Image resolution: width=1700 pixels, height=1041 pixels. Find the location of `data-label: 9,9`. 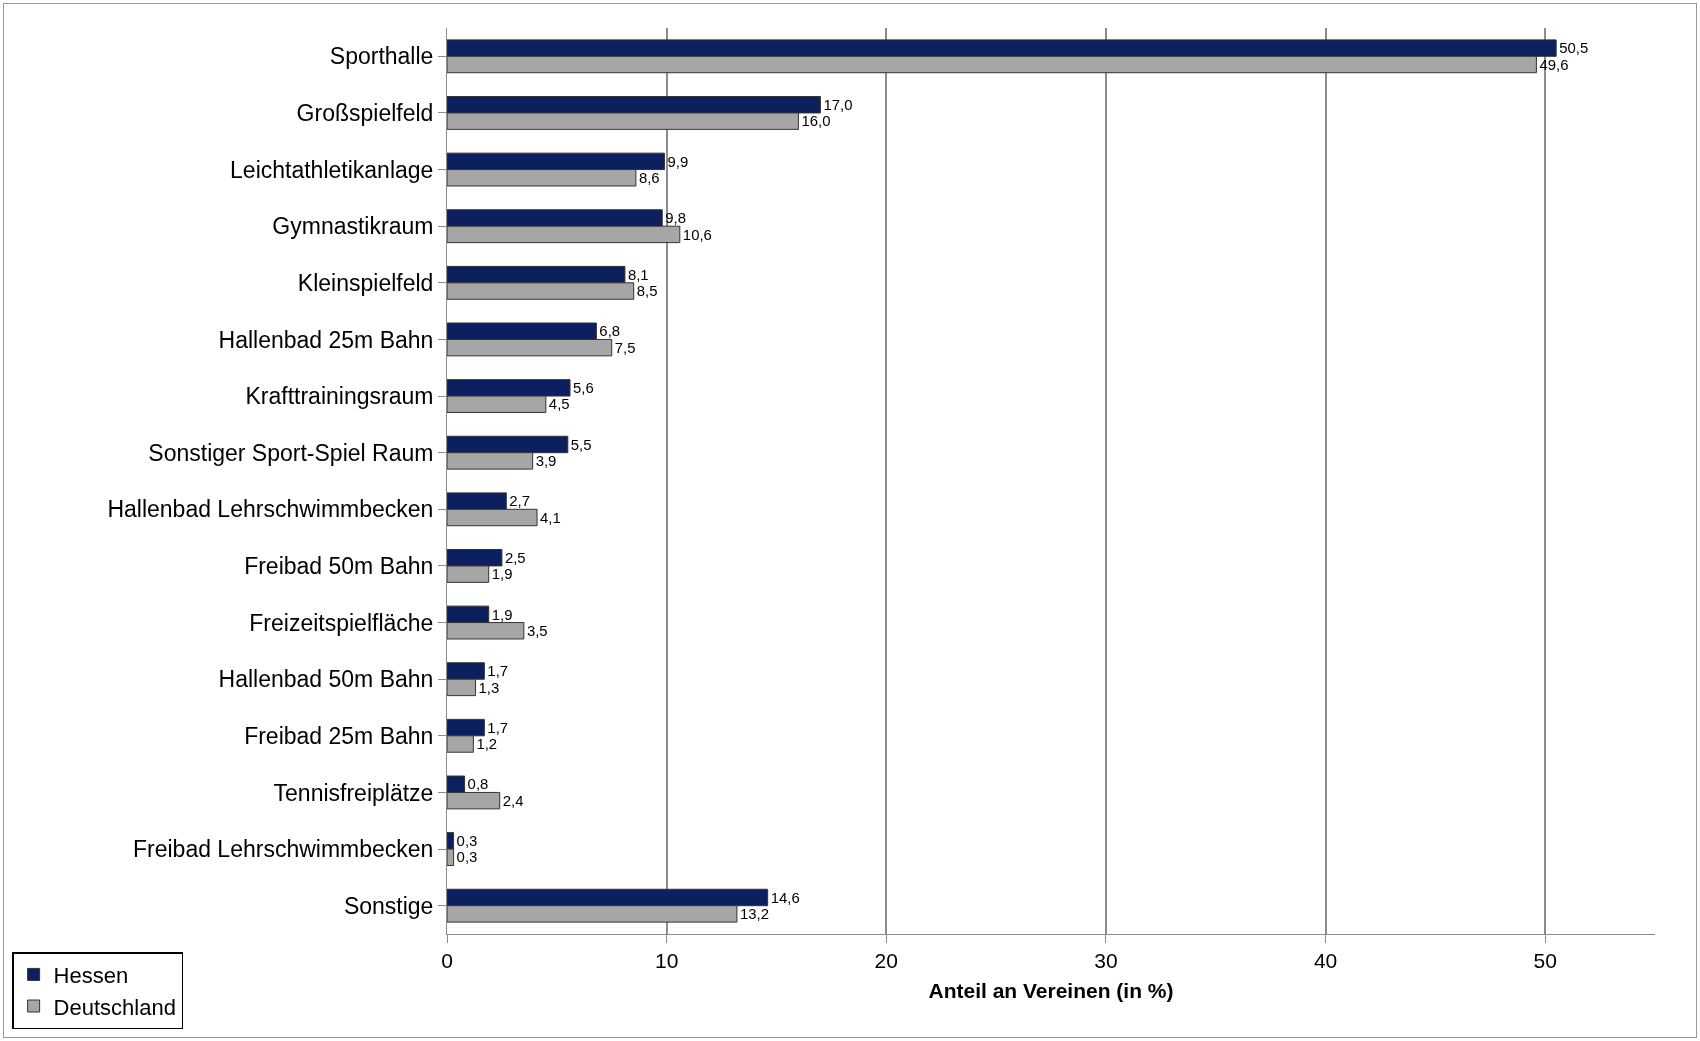

data-label: 9,9 is located at coordinates (678, 161).